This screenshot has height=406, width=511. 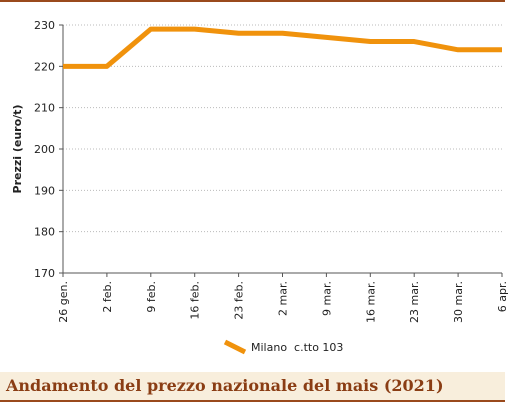 What do you see at coordinates (252, 1) in the screenshot?
I see `top-rule` at bounding box center [252, 1].